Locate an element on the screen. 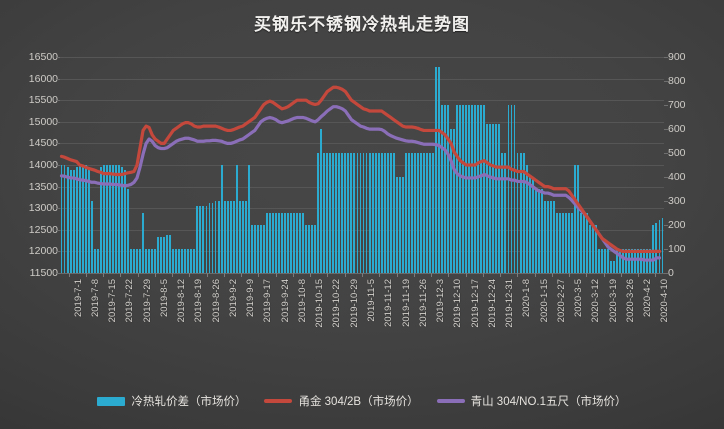  legend-item: 冷热轧价差（市场价） is located at coordinates (171, 401).